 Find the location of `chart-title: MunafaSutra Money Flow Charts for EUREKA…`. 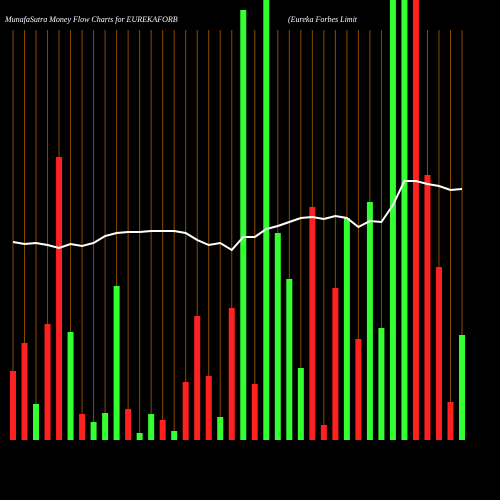

chart-title: MunafaSutra Money Flow Charts for EUREKA… is located at coordinates (91, 19).